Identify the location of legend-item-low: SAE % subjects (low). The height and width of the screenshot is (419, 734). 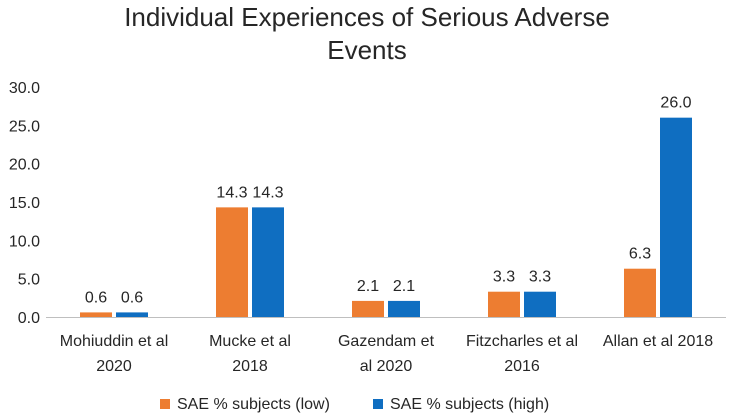
(245, 404).